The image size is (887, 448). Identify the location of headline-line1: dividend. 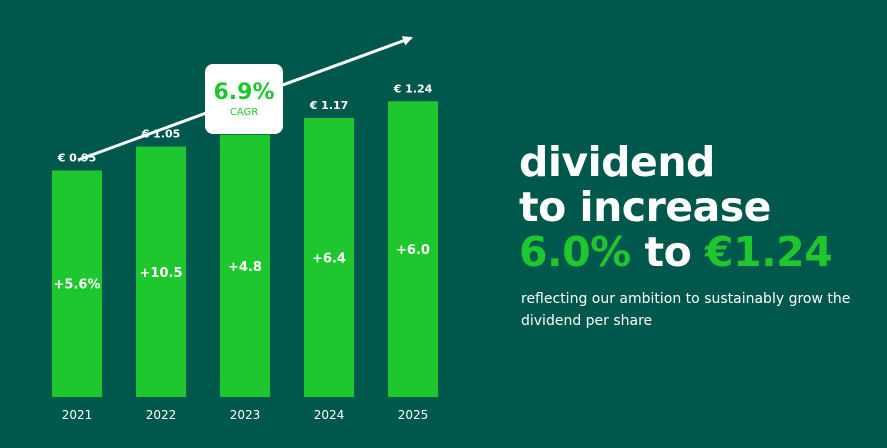
(617, 162).